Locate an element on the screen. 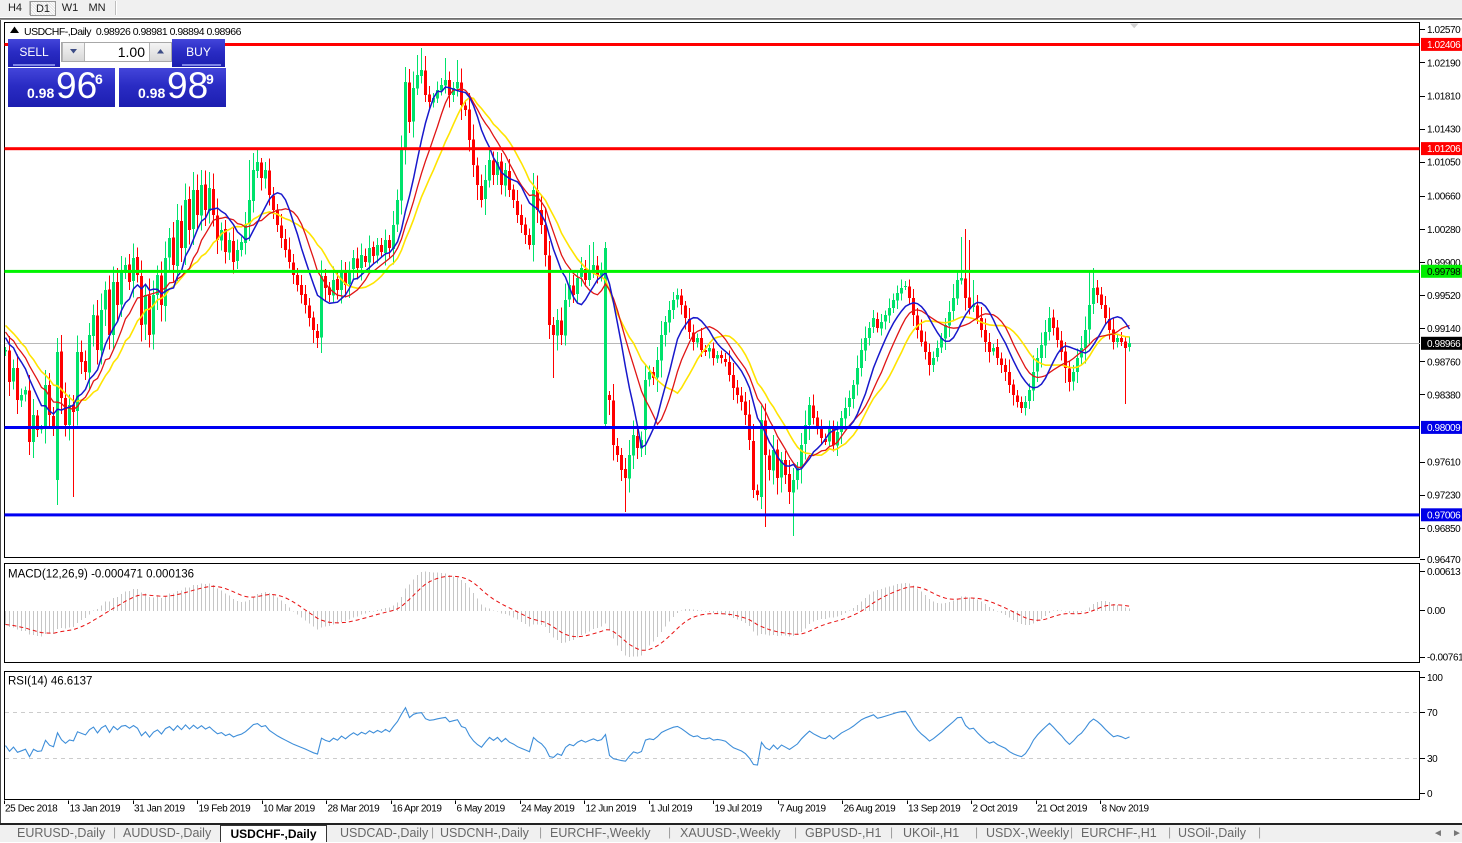 Image resolution: width=1462 pixels, height=843 pixels. svg-text: 13 Jan 2019 is located at coordinates (95, 809).